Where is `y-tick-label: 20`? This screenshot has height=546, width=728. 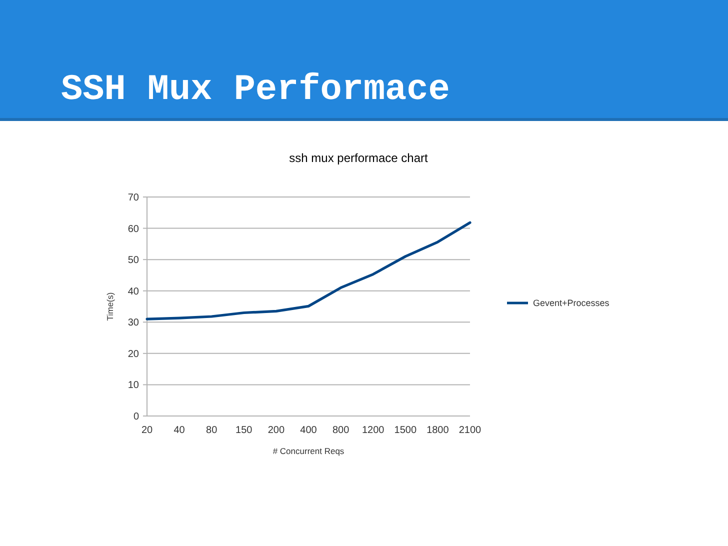
y-tick-label: 20 is located at coordinates (134, 354).